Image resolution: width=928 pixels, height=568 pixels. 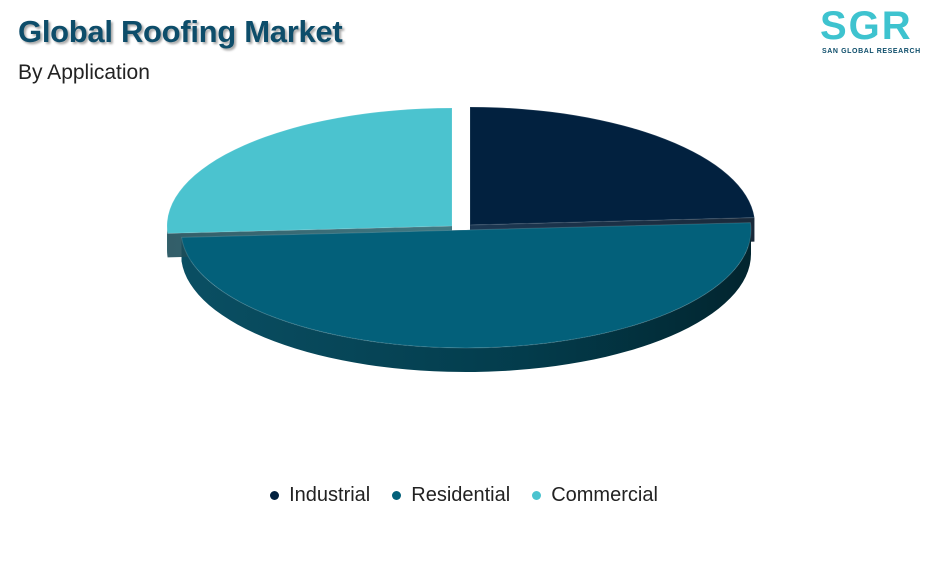 I want to click on chart-legend: Industrial Residential Commercial, so click(x=464, y=495).